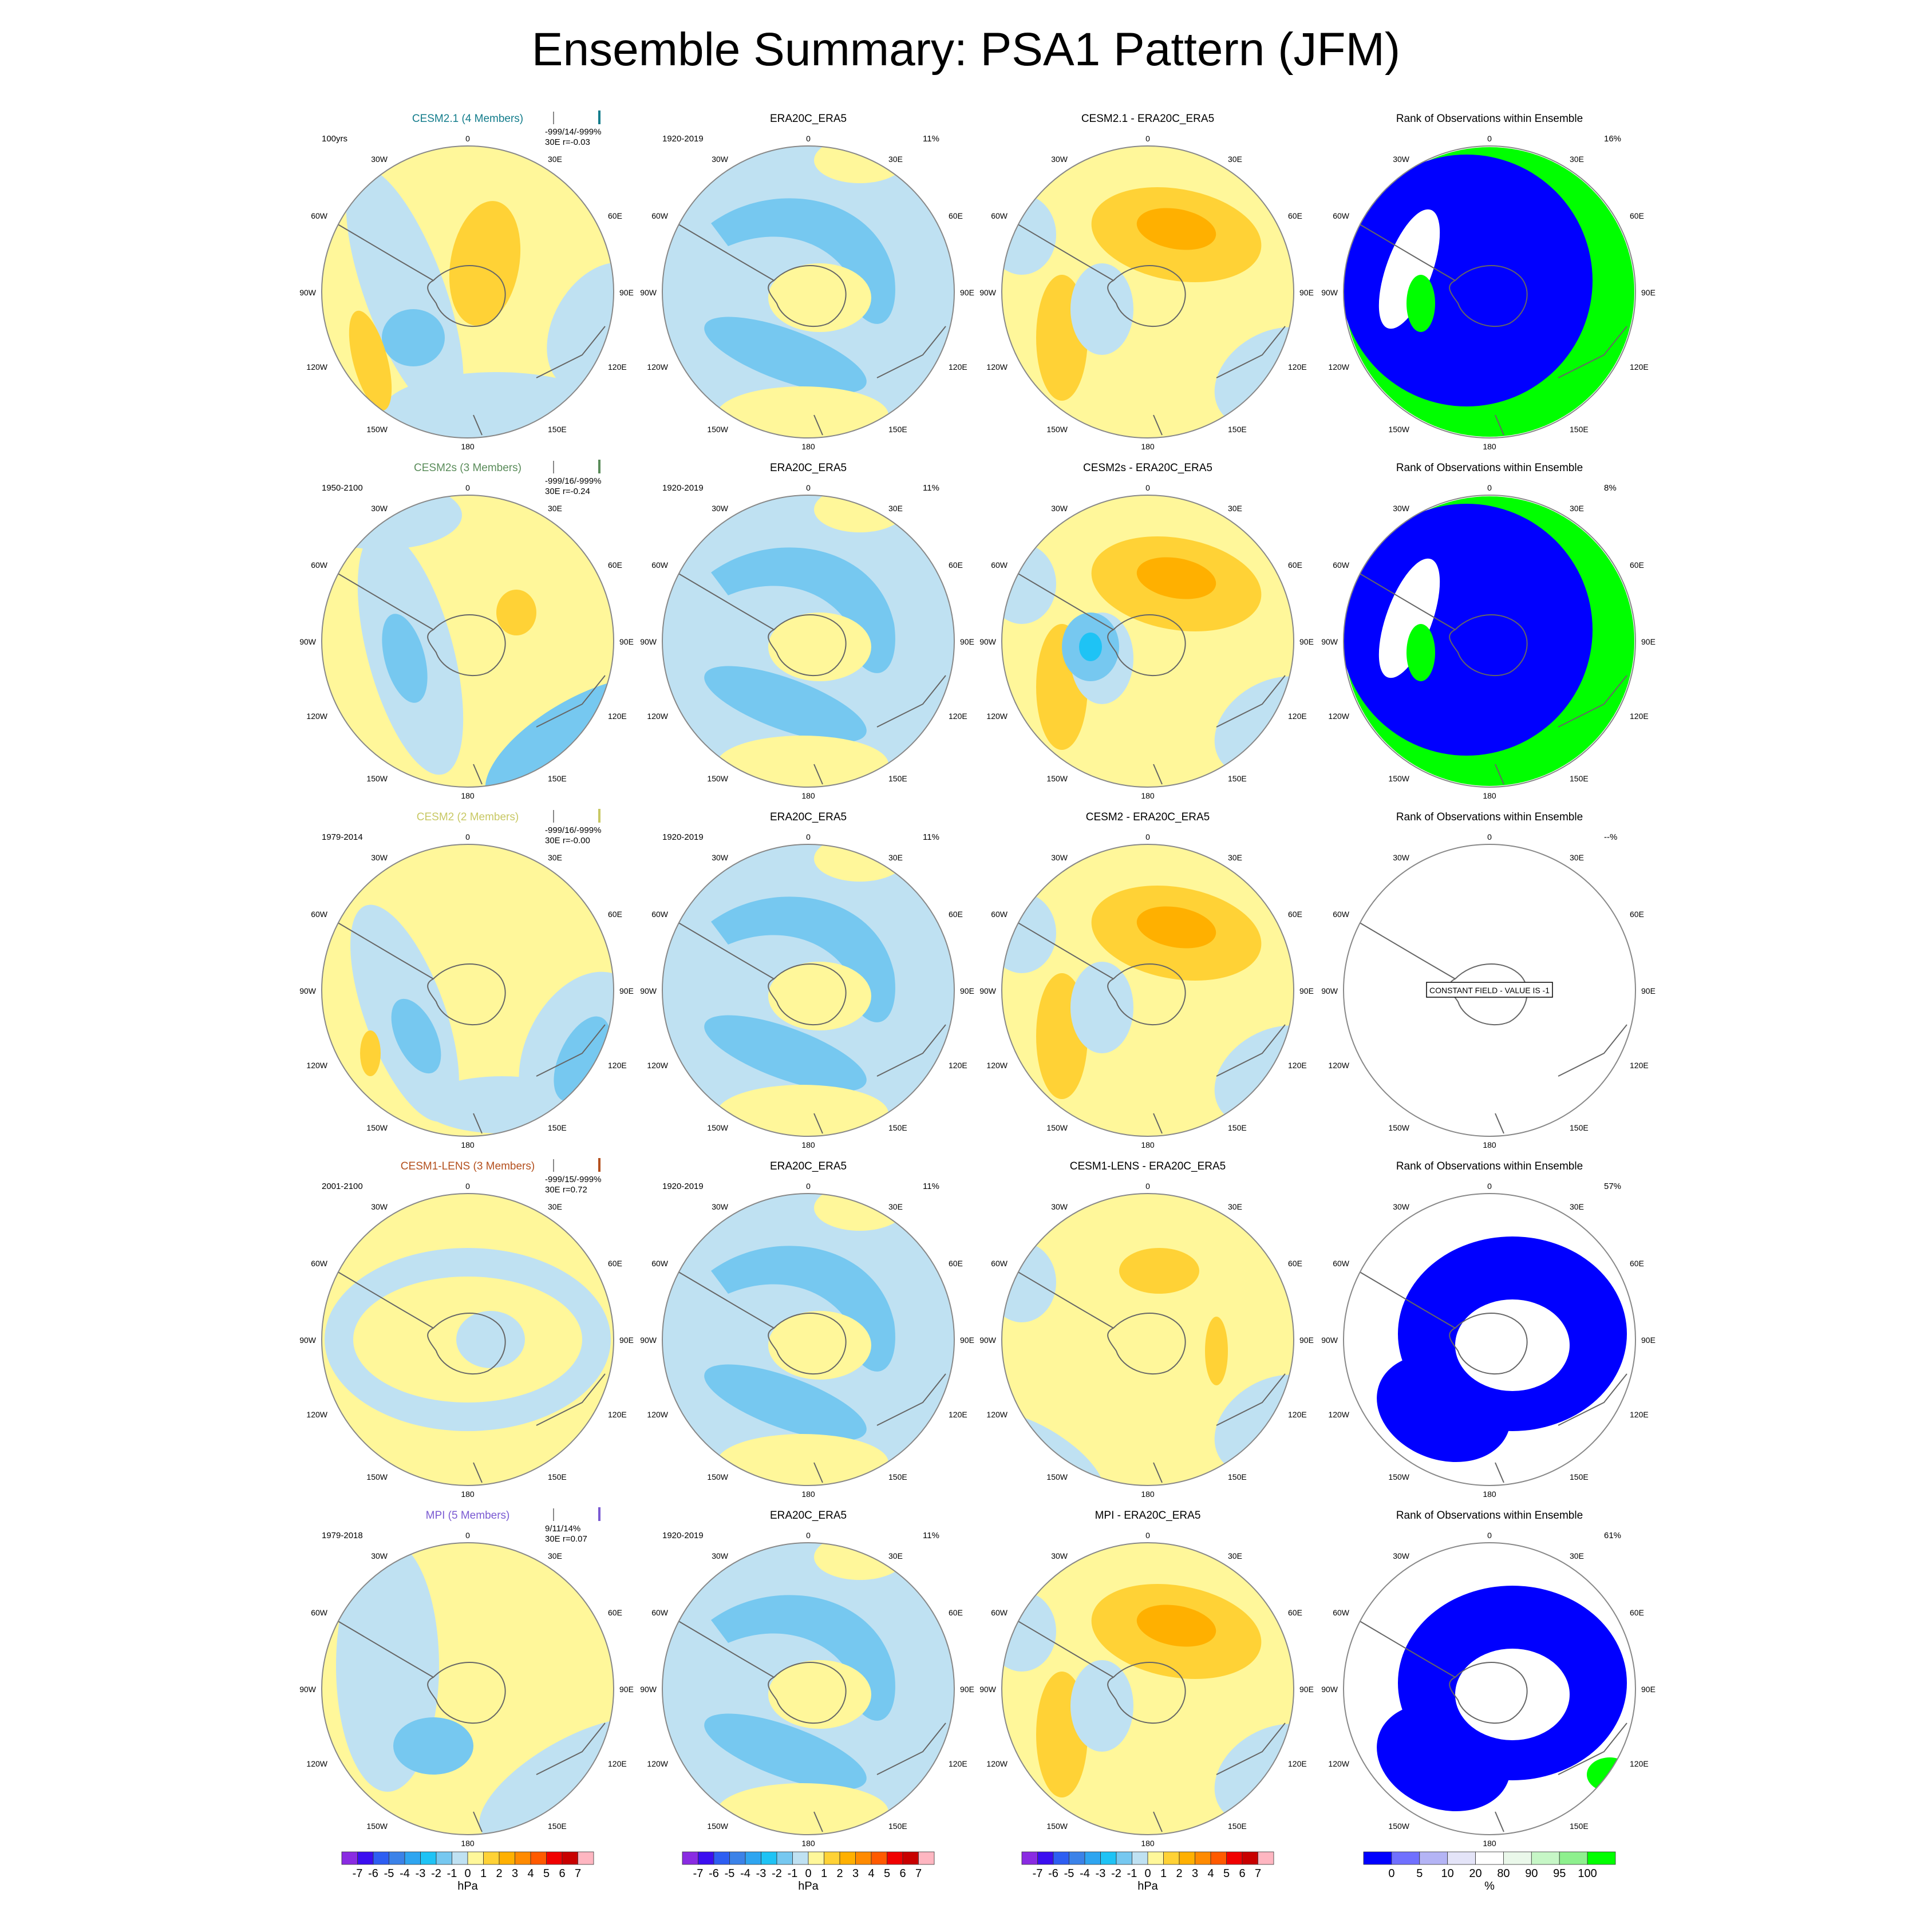 The image size is (1932, 1932). What do you see at coordinates (966, 49) in the screenshot?
I see `figure-title: Ensemble Summary: PSA1 Pattern (JFM)` at bounding box center [966, 49].